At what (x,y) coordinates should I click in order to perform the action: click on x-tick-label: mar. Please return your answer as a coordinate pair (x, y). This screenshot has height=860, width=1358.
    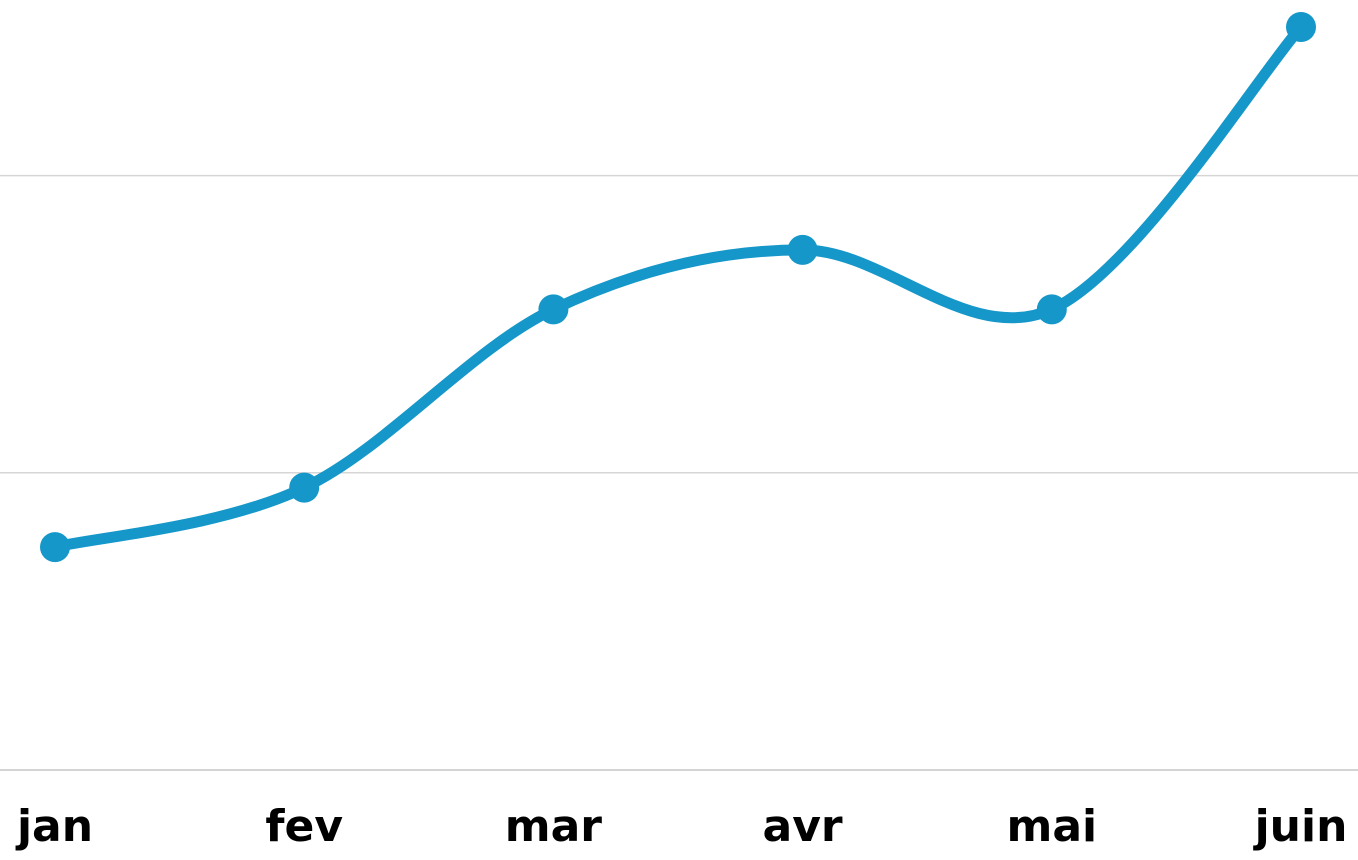
    Looking at the image, I should click on (554, 826).